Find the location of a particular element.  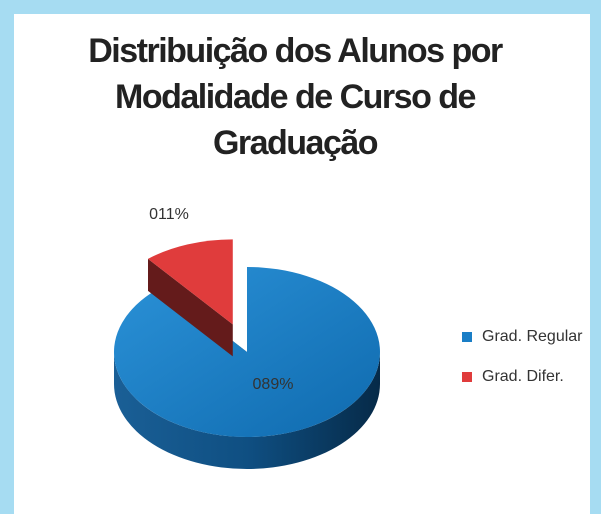

slice is located at coordinates (190, 282).